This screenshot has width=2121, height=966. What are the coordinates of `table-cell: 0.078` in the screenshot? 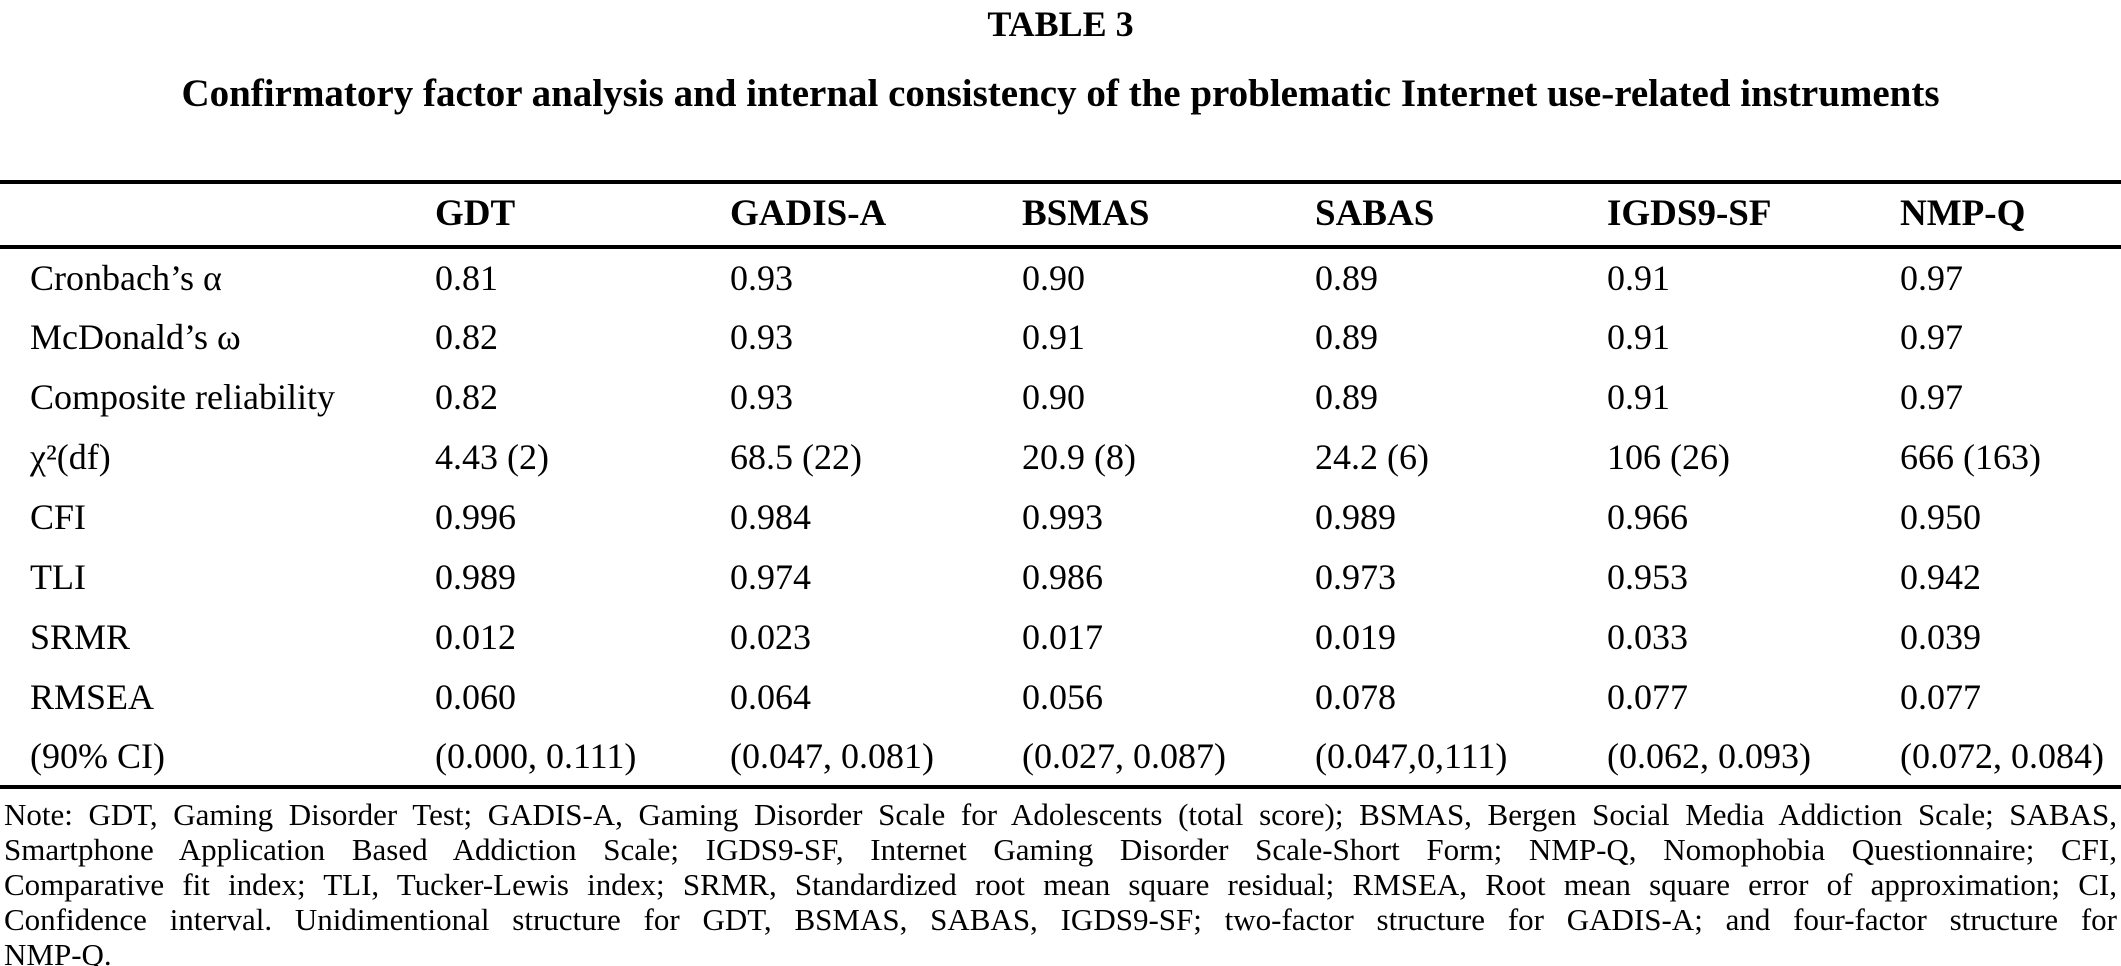 It's located at (1355, 697).